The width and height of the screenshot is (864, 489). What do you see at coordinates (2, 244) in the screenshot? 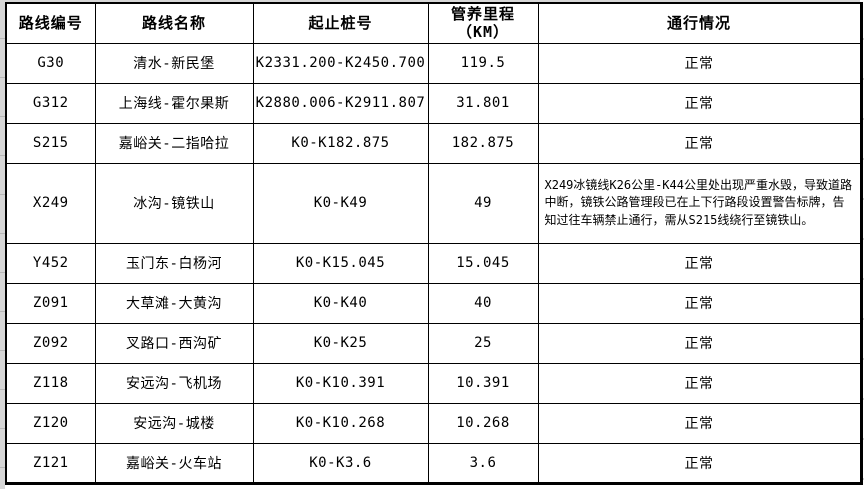
I see `sheet-margin-left` at bounding box center [2, 244].